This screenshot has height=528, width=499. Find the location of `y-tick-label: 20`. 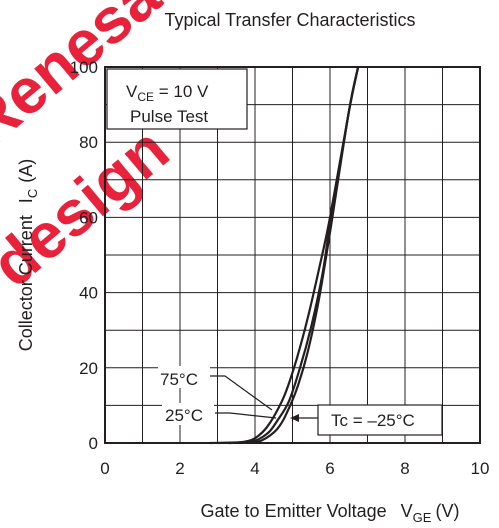

y-tick-label: 20 is located at coordinates (88, 368).